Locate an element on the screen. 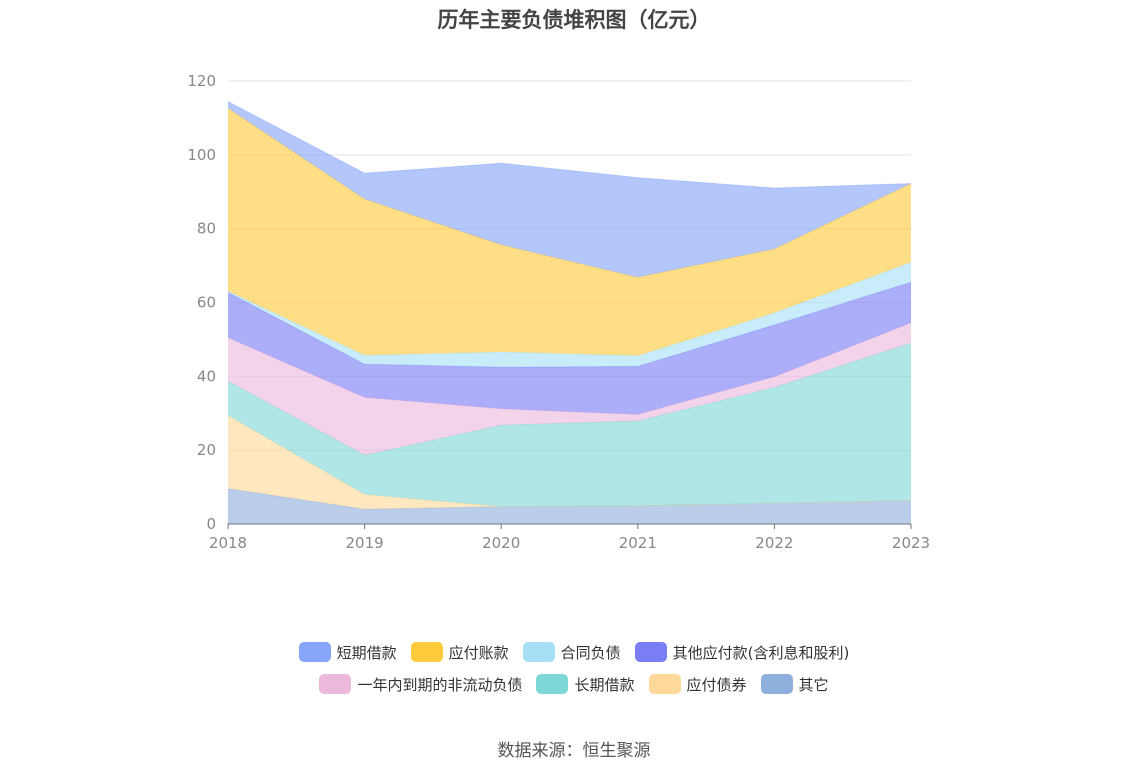 Image resolution: width=1148 pixels, height=776 pixels. legend-item-other: 其它 is located at coordinates (794, 684).